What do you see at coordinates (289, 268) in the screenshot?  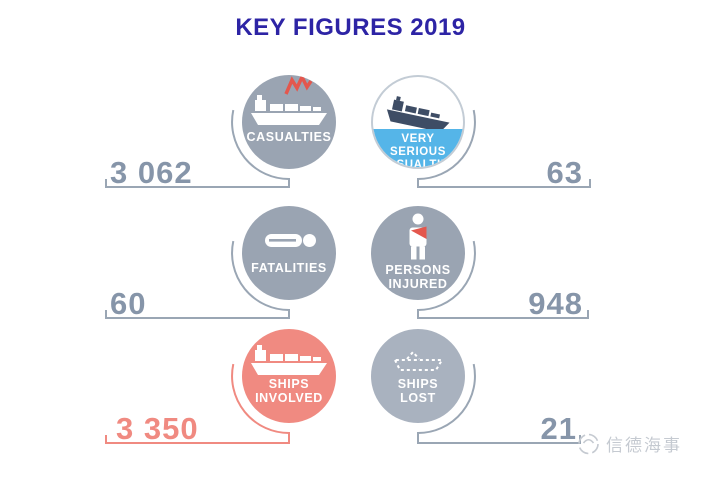 I see `fatalities-label: FATALITIES` at bounding box center [289, 268].